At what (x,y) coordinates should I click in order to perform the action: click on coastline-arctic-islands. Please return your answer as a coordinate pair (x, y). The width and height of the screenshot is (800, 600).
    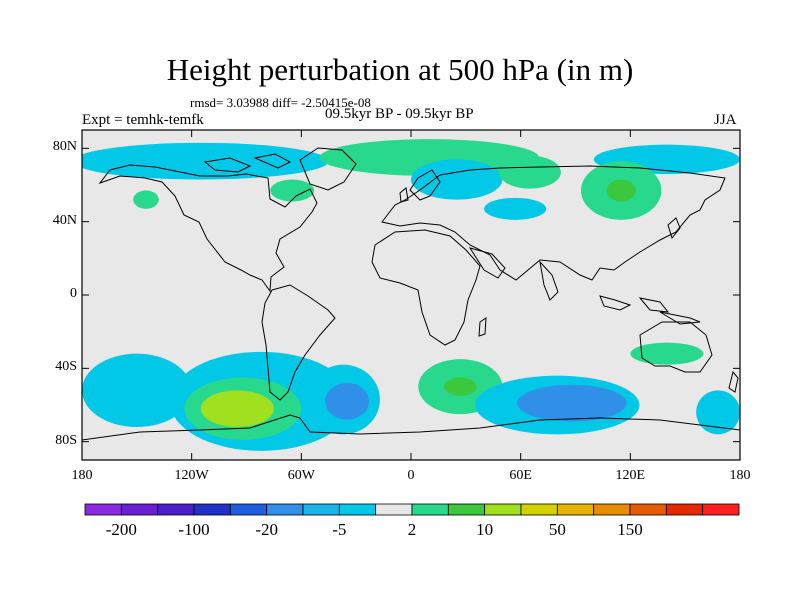
    Looking at the image, I should click on (247, 163).